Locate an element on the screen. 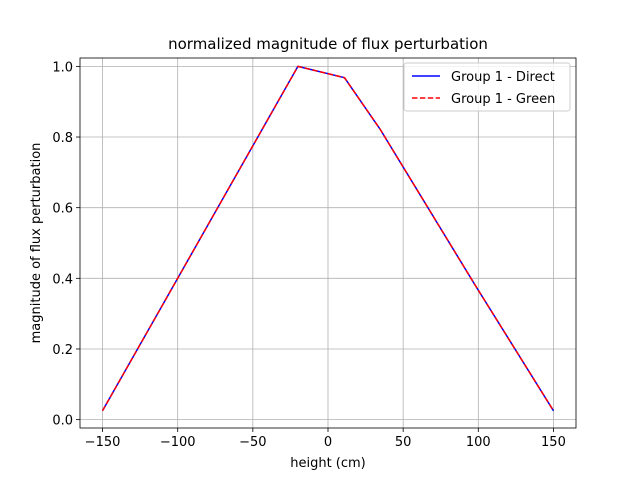 The image size is (640, 484). x-tick-label: −100 is located at coordinates (178, 442).